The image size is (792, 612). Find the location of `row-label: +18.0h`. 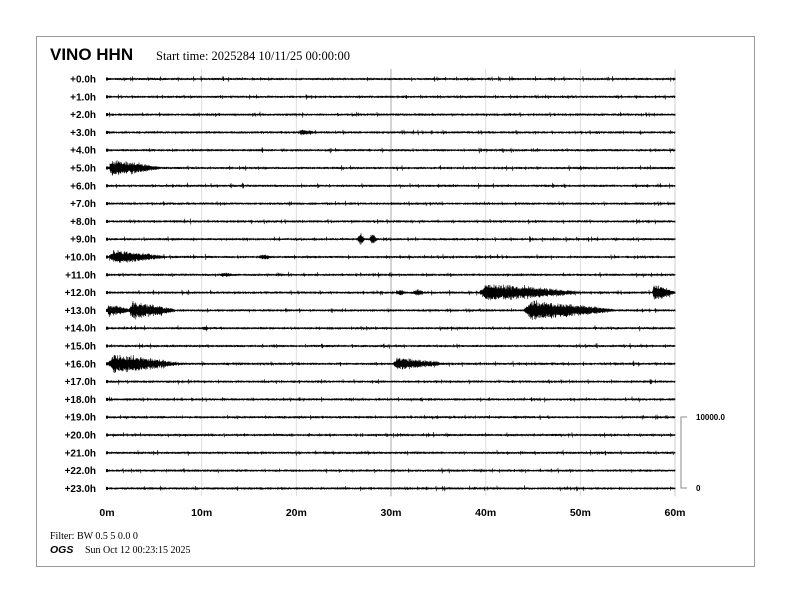

row-label: +18.0h is located at coordinates (80, 400).